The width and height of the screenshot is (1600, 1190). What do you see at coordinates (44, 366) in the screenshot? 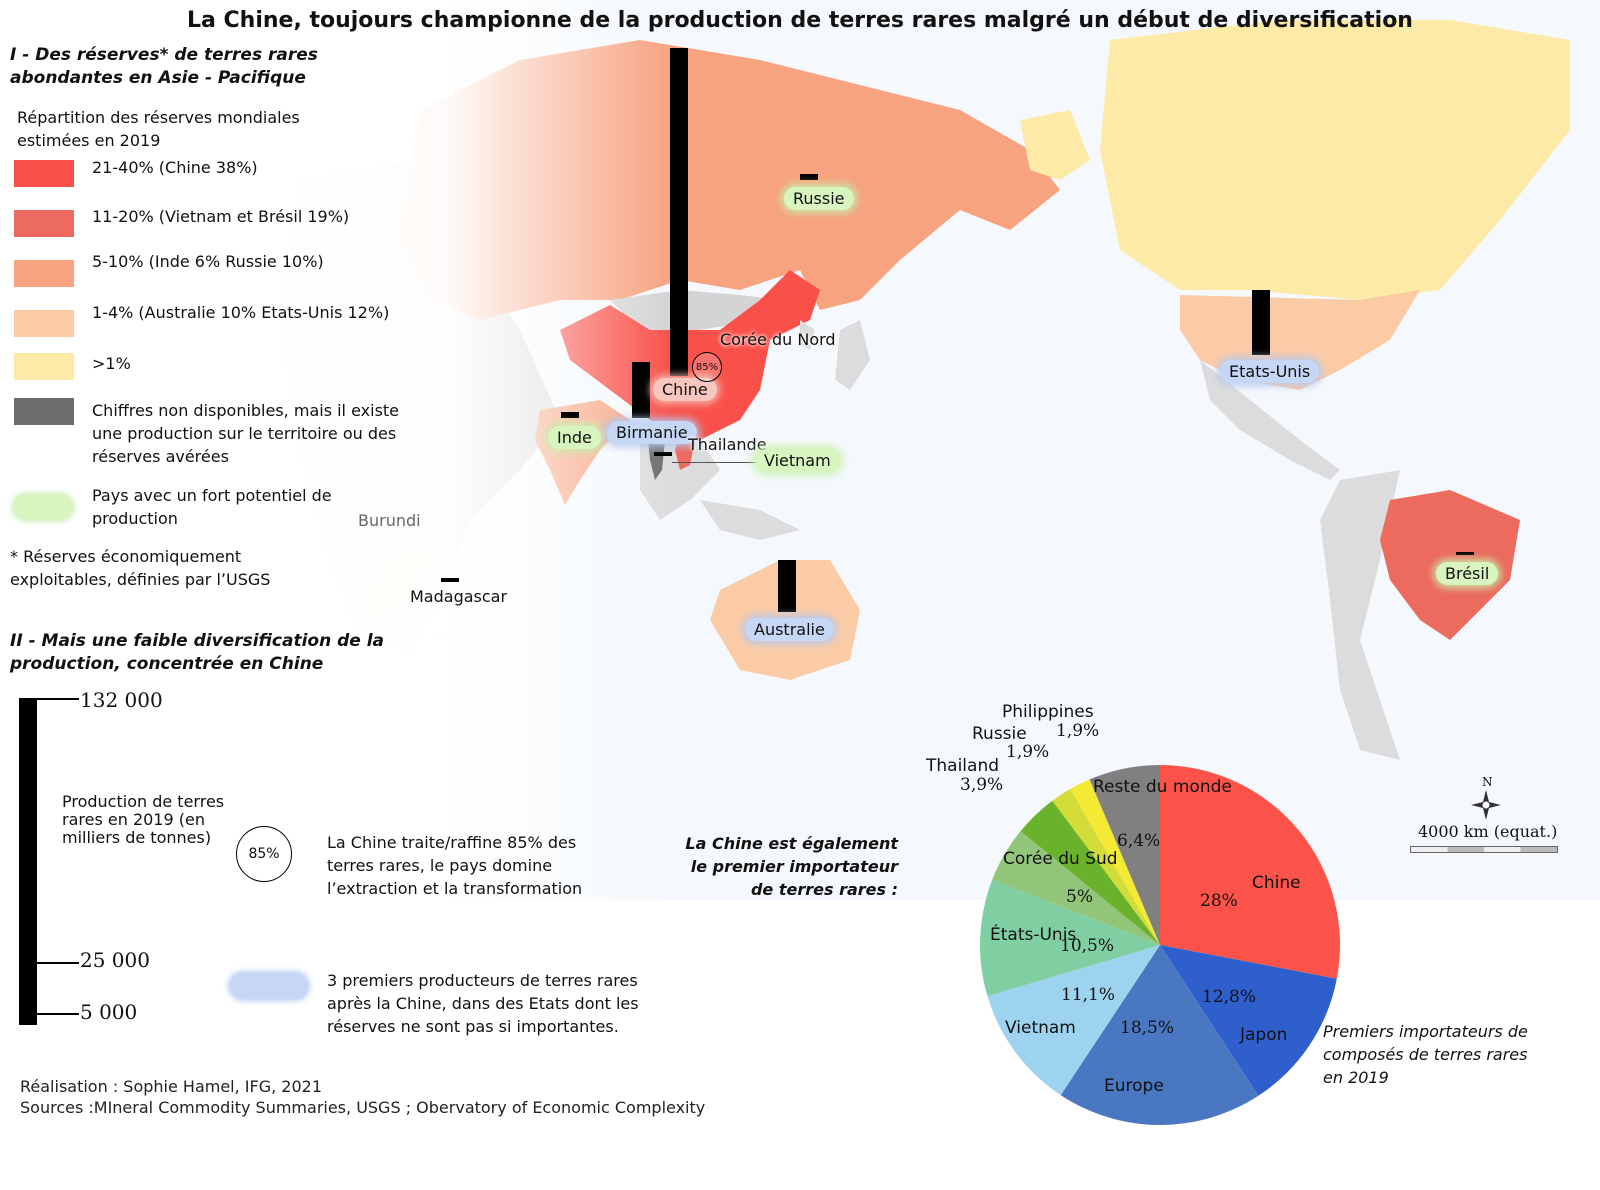
I see `legend-swatch-lt1` at bounding box center [44, 366].